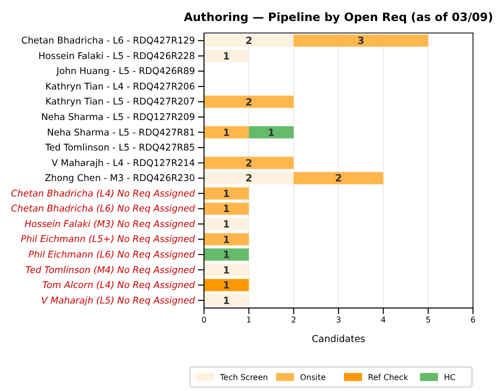 Image resolution: width=500 pixels, height=391 pixels. Describe the element at coordinates (388, 377) in the screenshot. I see `legend-label: Ref Check` at that location.